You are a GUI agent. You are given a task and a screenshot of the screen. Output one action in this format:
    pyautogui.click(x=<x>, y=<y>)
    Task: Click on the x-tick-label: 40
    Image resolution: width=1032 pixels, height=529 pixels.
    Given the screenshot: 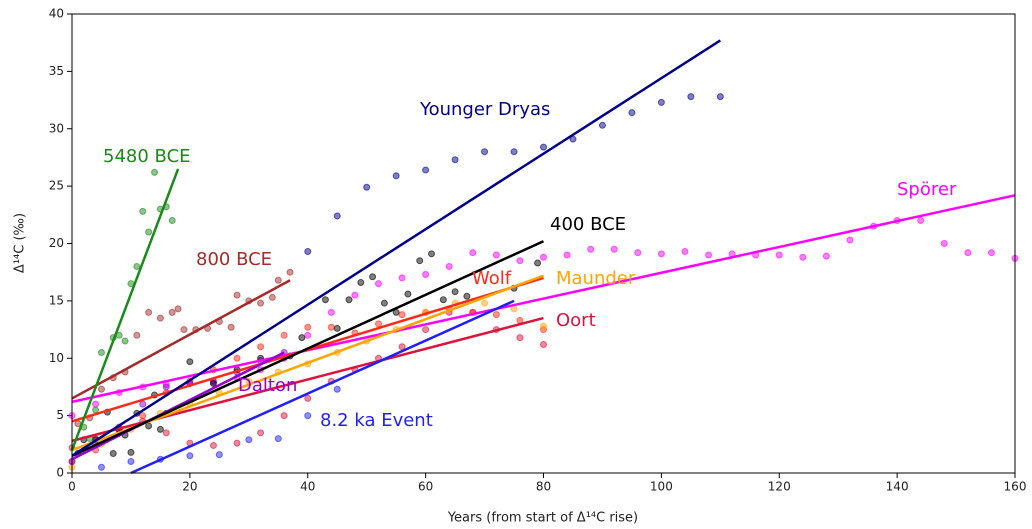 What is the action you would take?
    pyautogui.click(x=307, y=487)
    